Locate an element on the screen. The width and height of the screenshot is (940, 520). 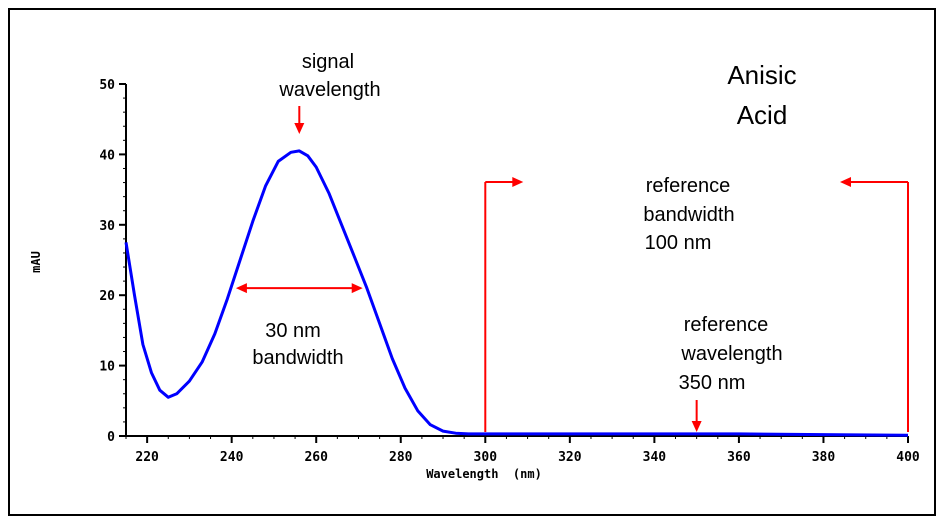
y-tick-label: 40 is located at coordinates (107, 155).